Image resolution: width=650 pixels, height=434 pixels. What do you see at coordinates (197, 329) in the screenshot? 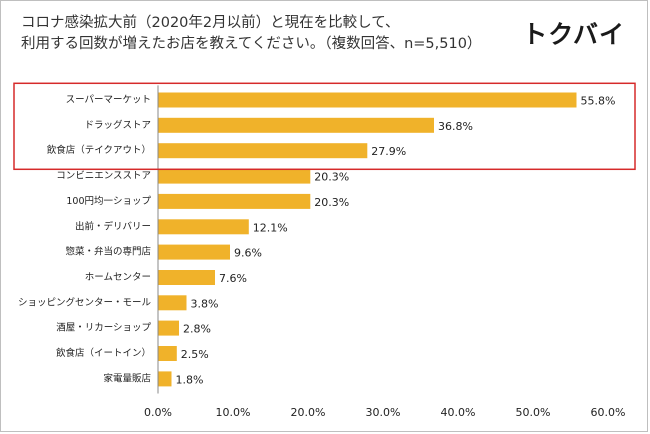
I see `value-label: 2.8%` at bounding box center [197, 329].